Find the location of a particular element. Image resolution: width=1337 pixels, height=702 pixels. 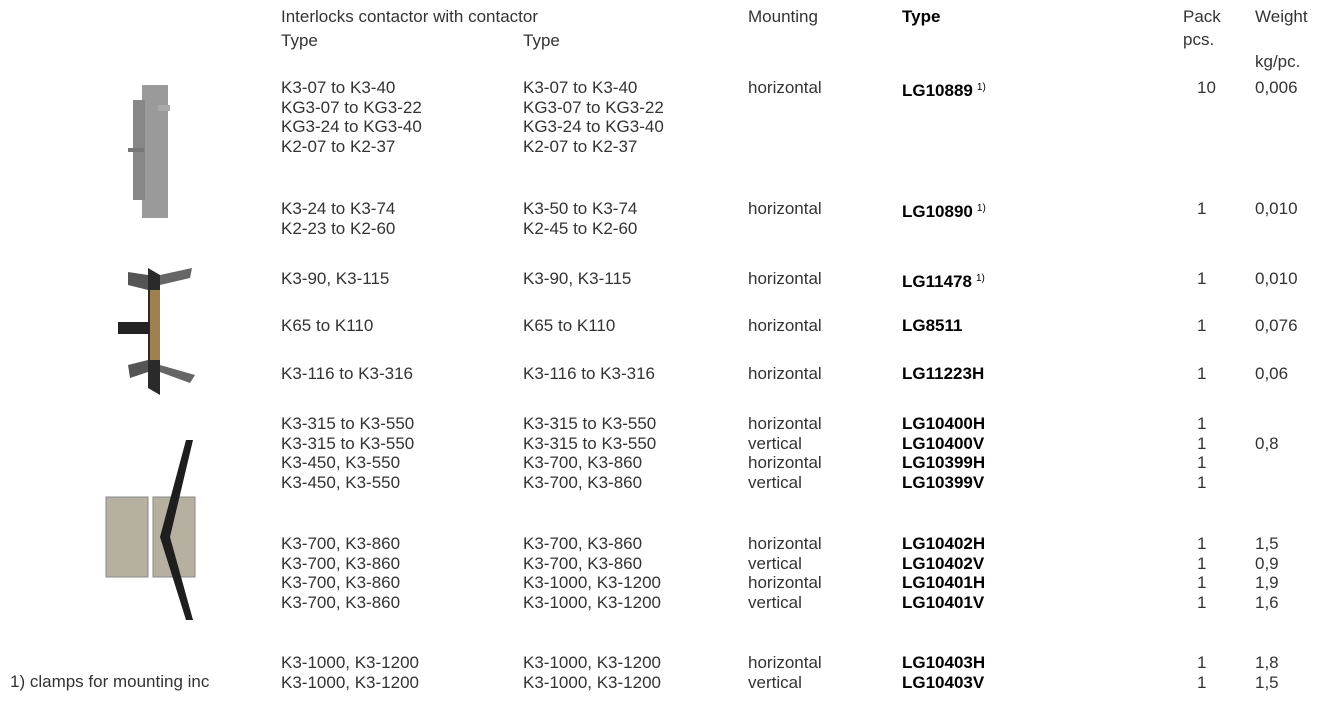

cell-weight: 1,6 is located at coordinates (1267, 602).